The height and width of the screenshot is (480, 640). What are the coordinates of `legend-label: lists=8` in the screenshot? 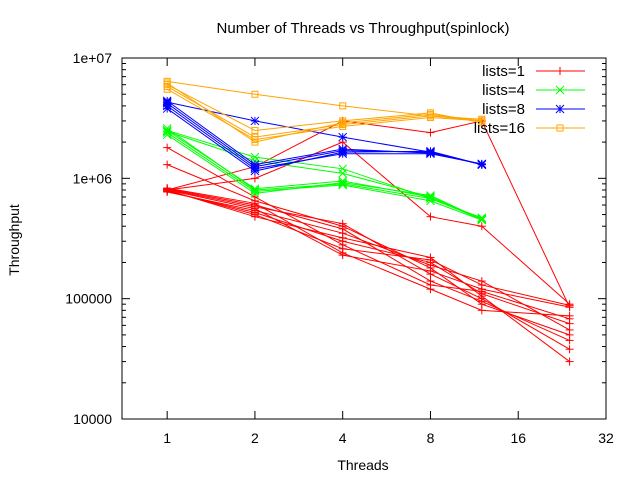 It's located at (503, 109).